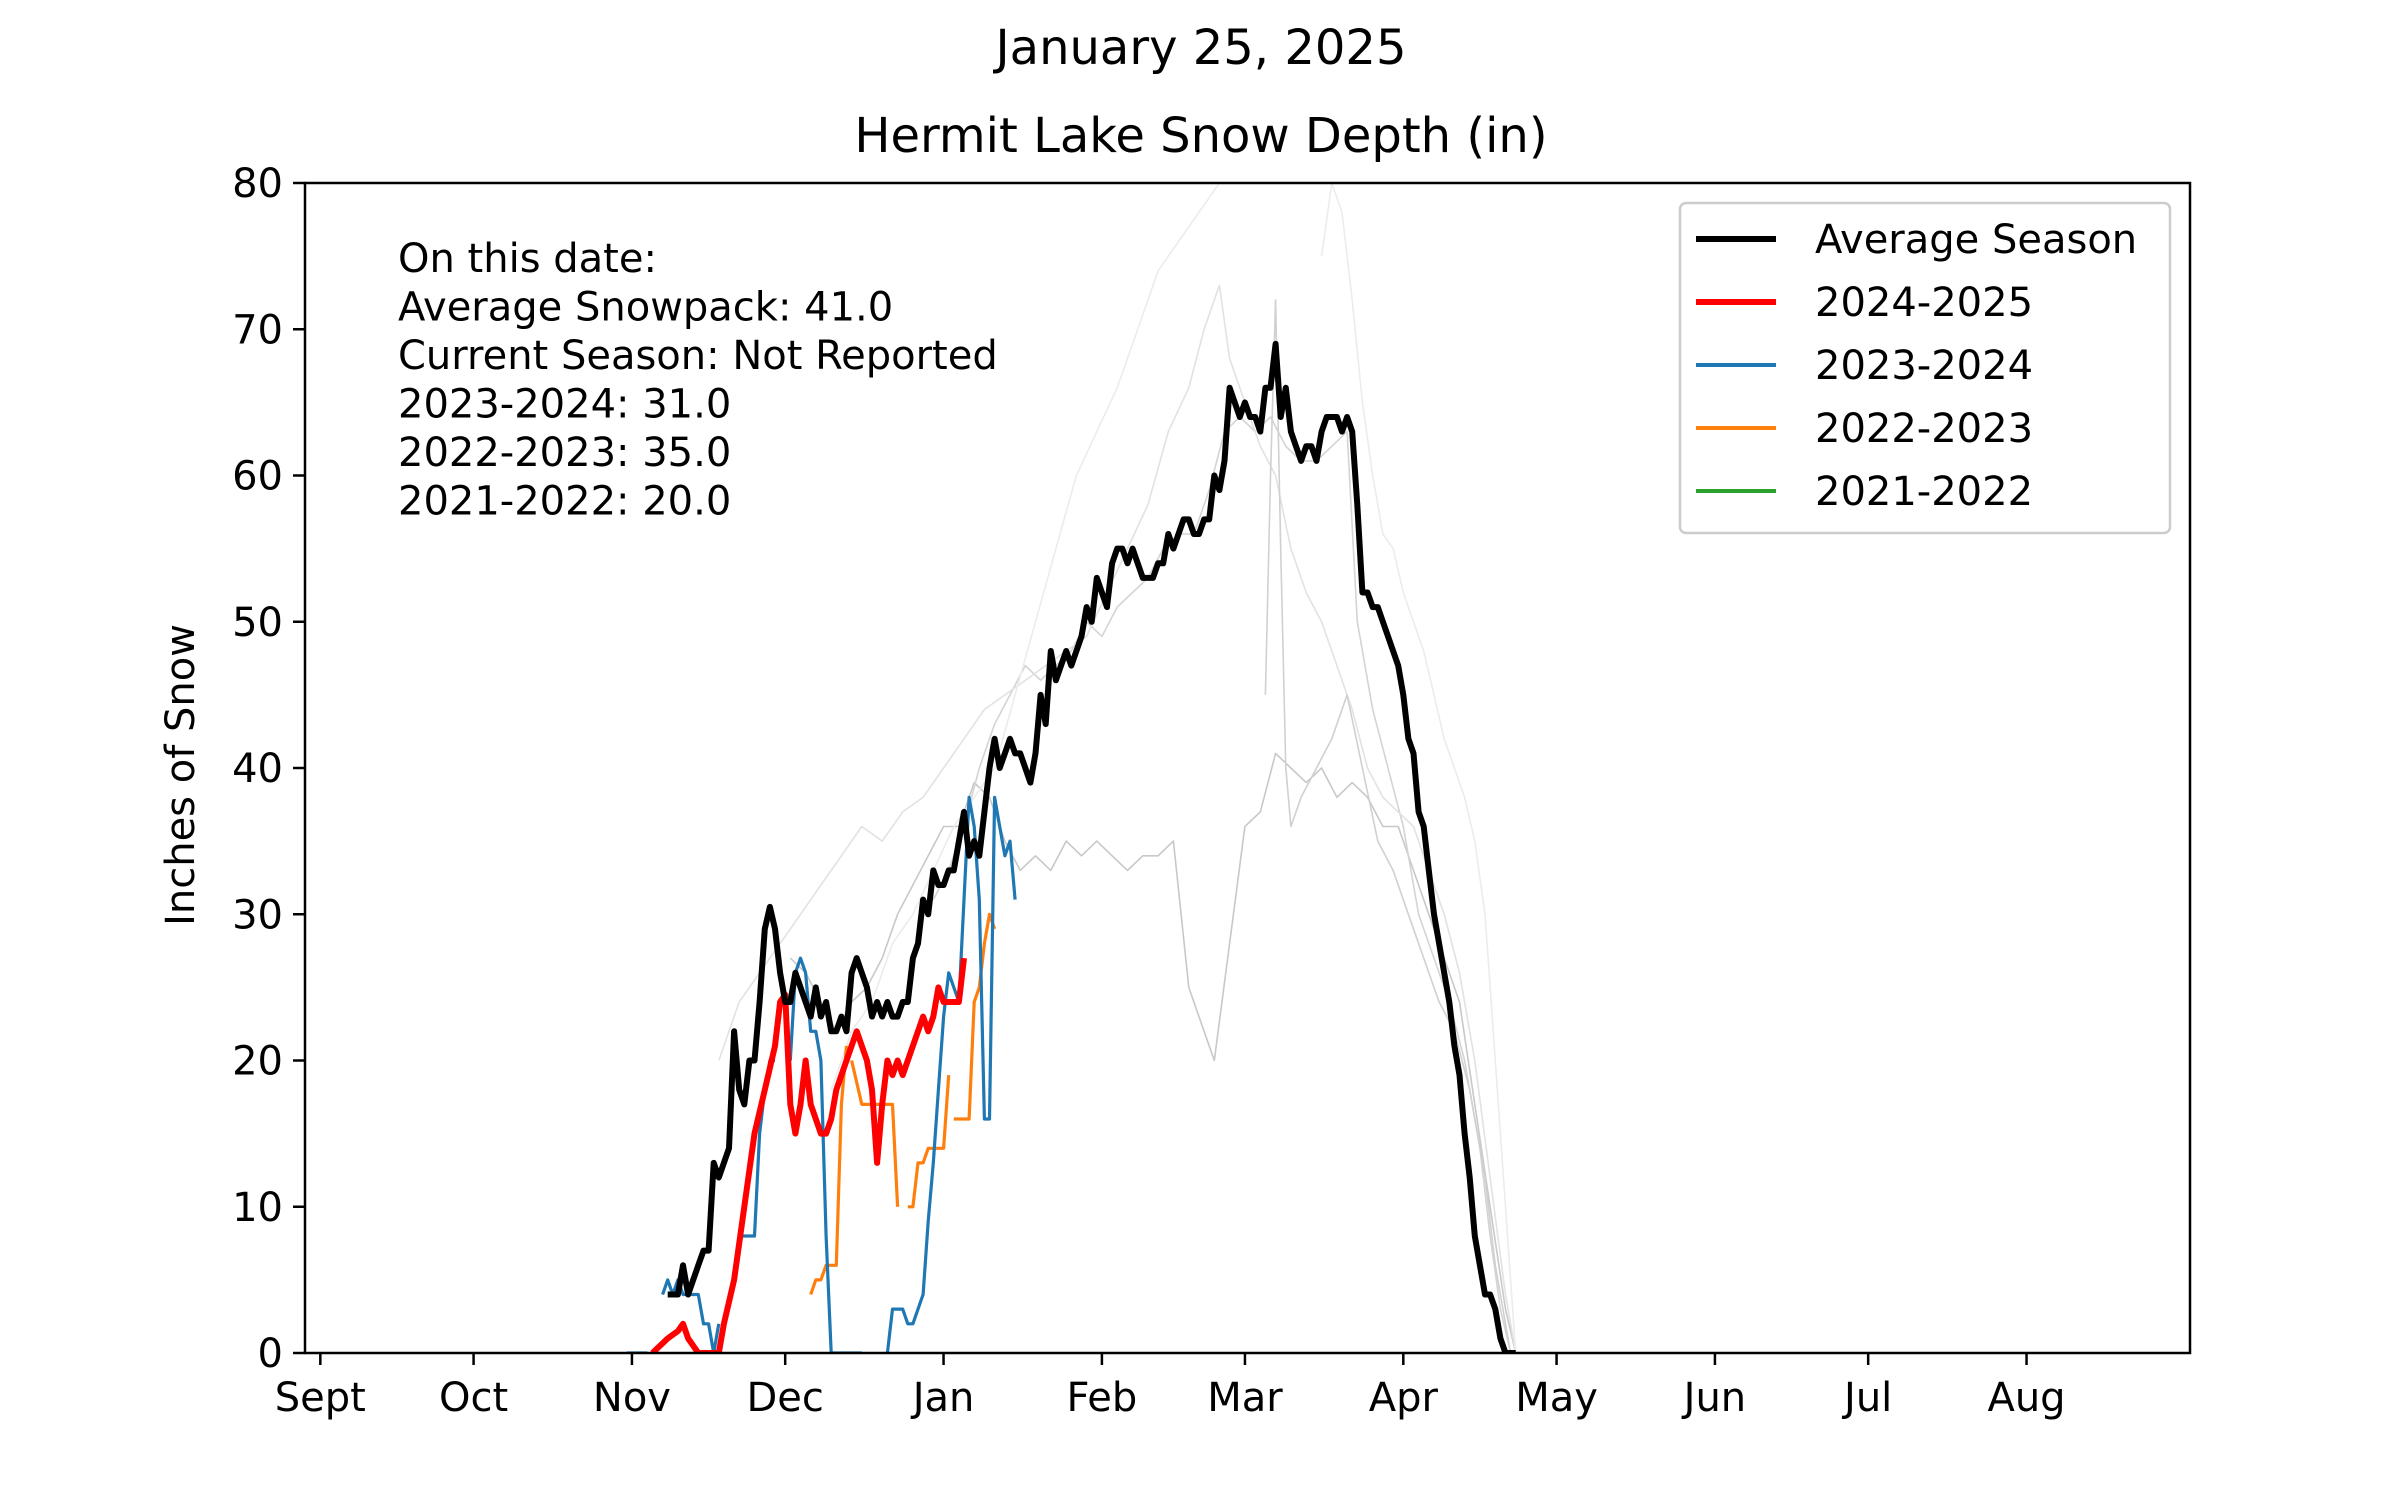 The image size is (2400, 1500). Describe the element at coordinates (1924, 429) in the screenshot. I see `legend-label: 2022-2023` at that location.